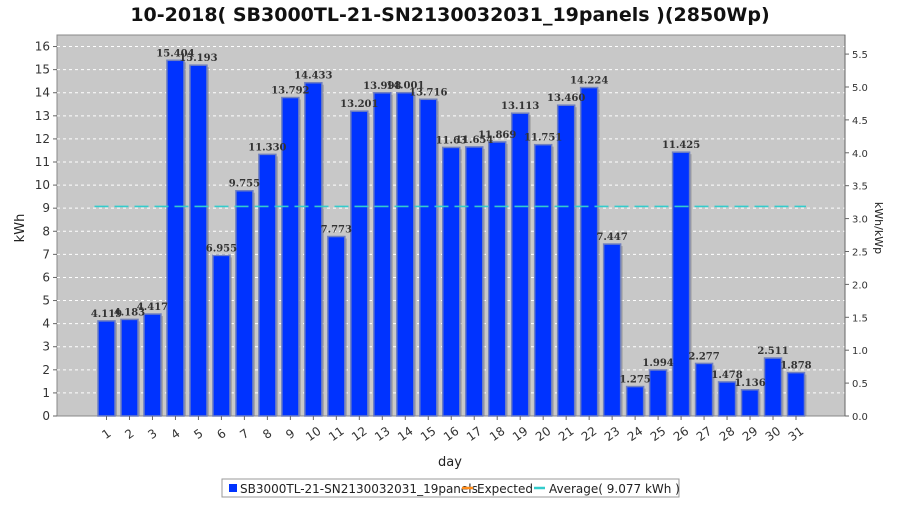 This screenshot has width=900, height=505. What do you see at coordinates (635, 434) in the screenshot?
I see `x-tick-label: 24` at bounding box center [635, 434].